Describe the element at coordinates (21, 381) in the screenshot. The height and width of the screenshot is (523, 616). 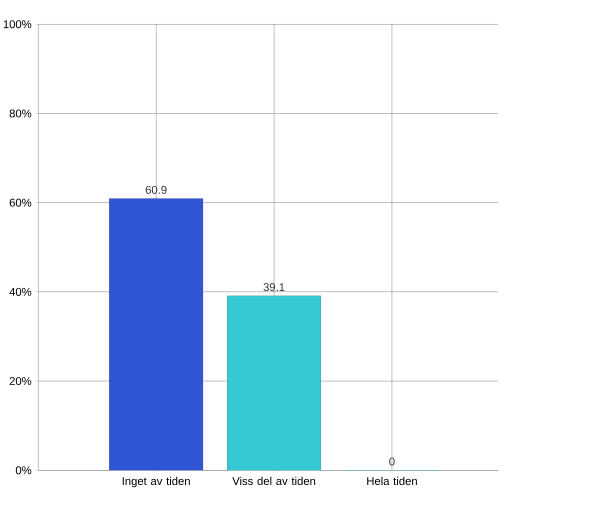
I see `y-tick-label: 20%` at that location.